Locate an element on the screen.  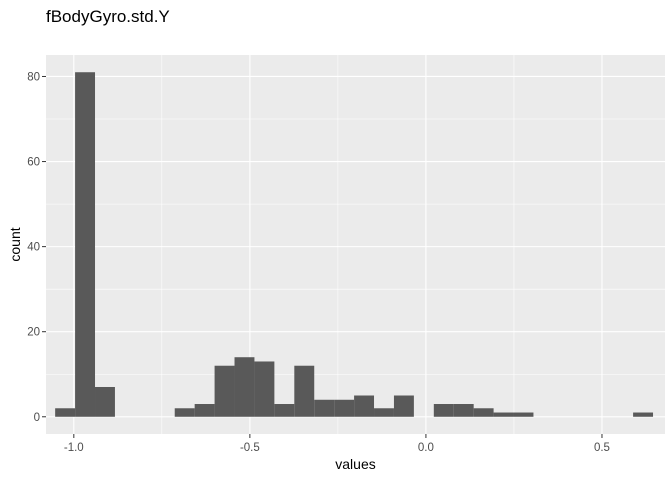
y-tick-label: 40 is located at coordinates (33, 248).